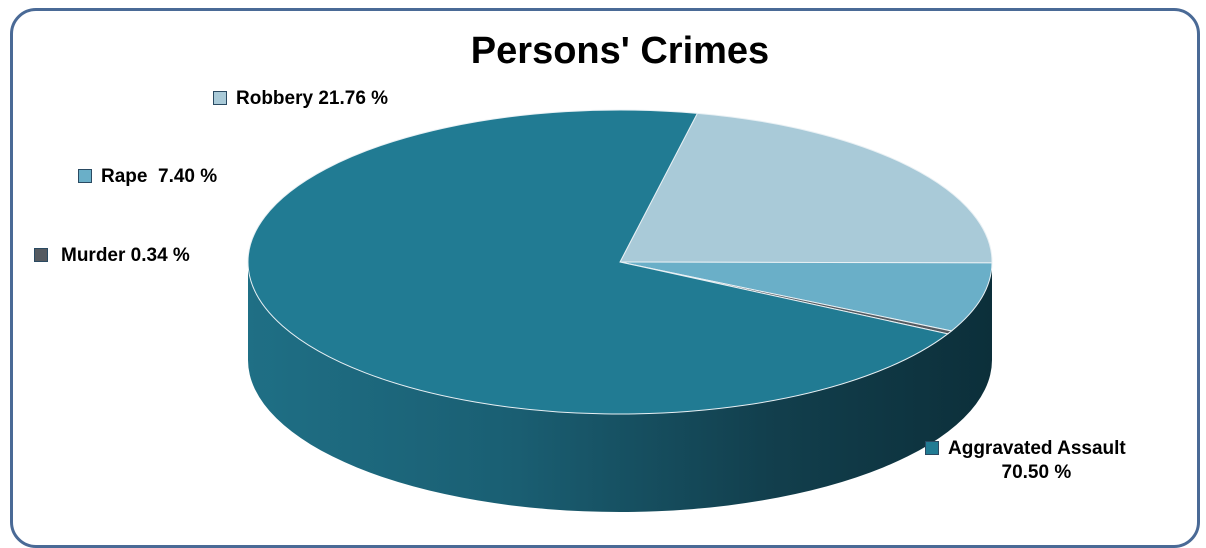  Describe the element at coordinates (932, 448) in the screenshot. I see `aggravated-assault-swatch` at that location.